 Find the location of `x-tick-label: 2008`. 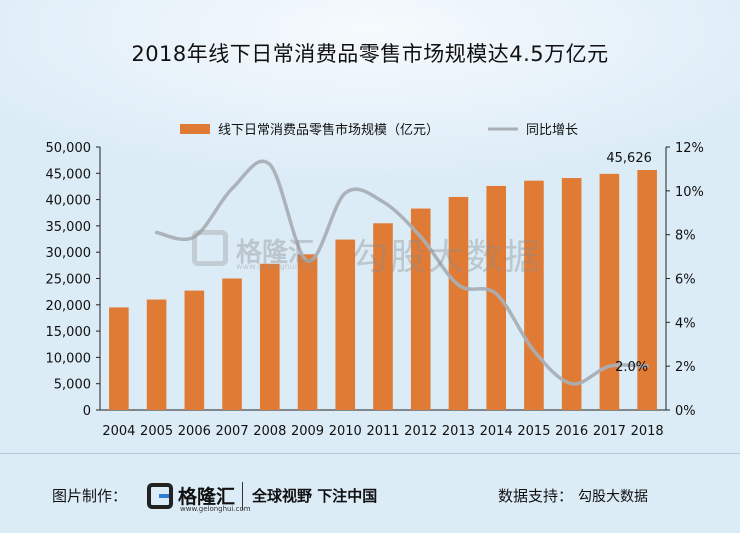

x-tick-label: 2008 is located at coordinates (269, 431).